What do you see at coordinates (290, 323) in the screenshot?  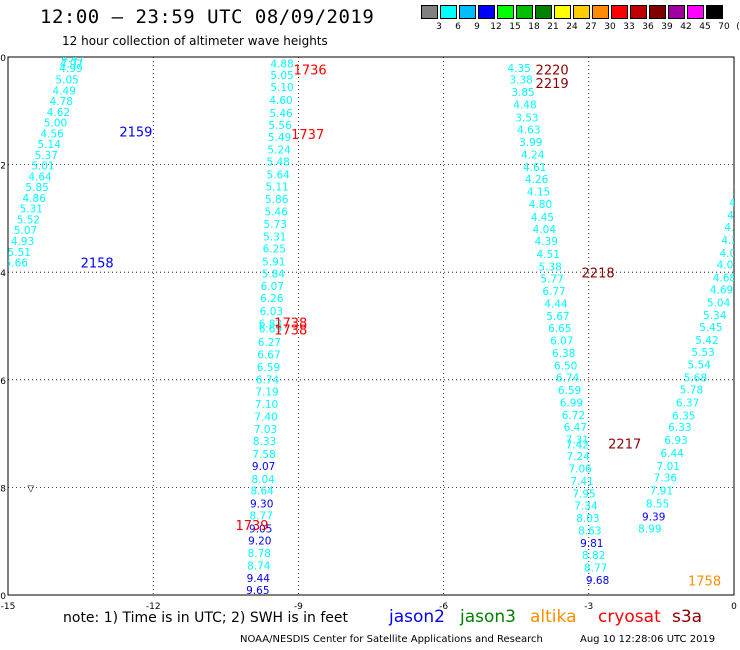 I see `pass-time-label: 1738` at bounding box center [290, 323].